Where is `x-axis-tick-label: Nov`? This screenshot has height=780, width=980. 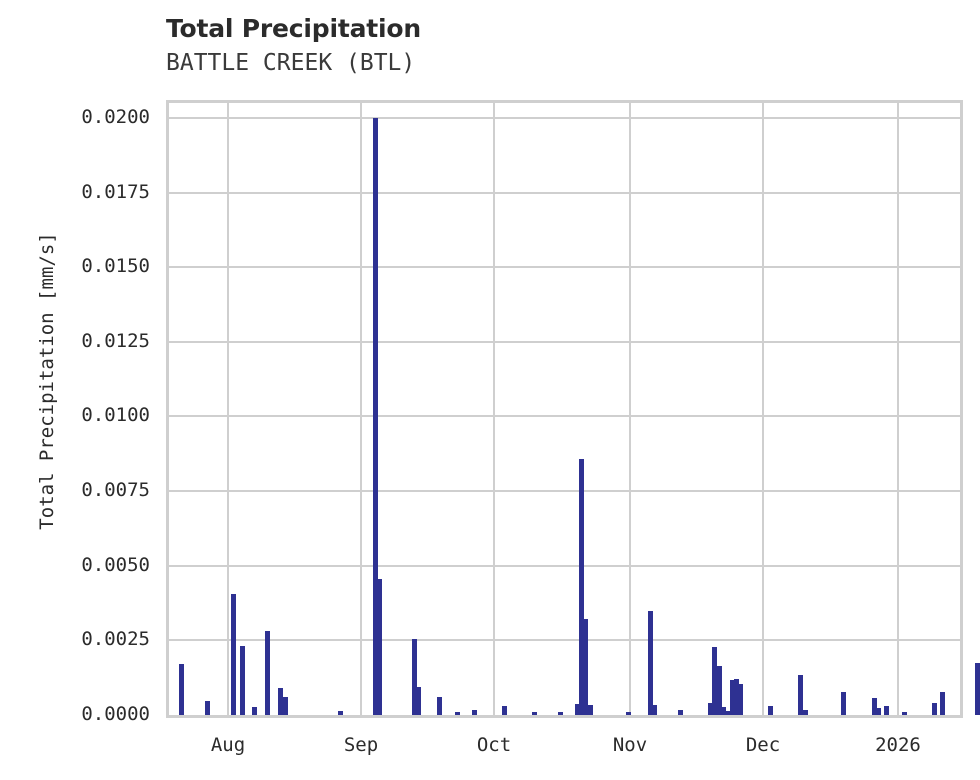 x-axis-tick-label: Nov is located at coordinates (630, 745).